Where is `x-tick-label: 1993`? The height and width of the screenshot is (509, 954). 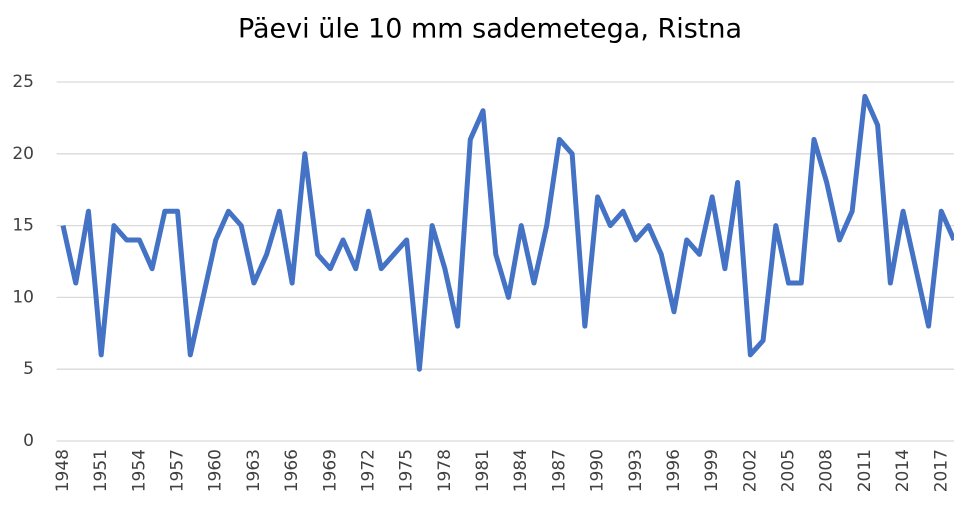 x-tick-label: 1993 is located at coordinates (636, 470).